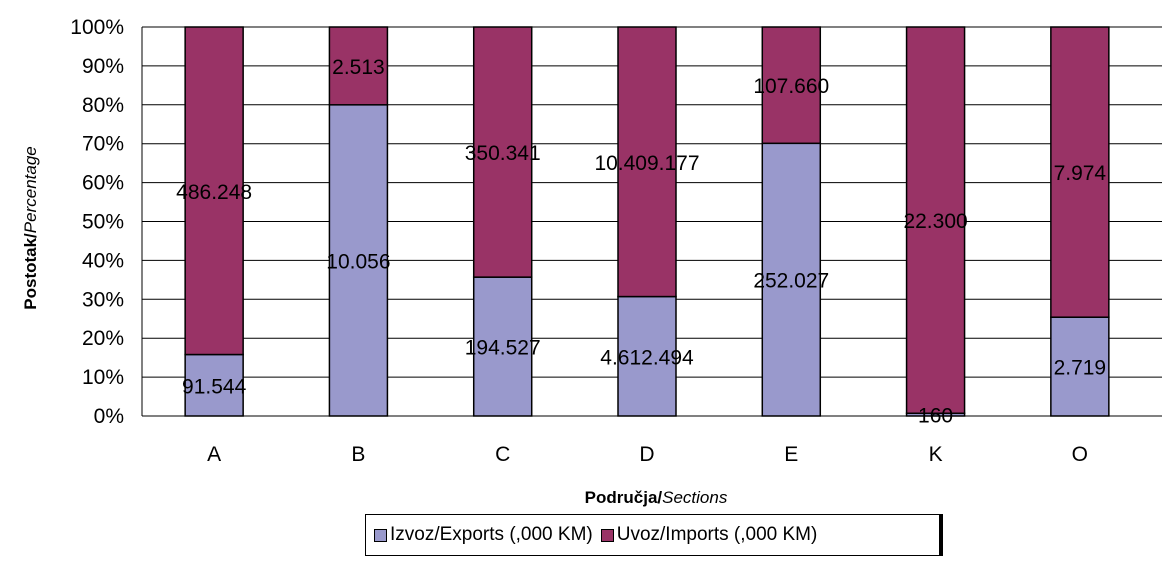  I want to click on y-tick-label: 100%, so click(97, 27).